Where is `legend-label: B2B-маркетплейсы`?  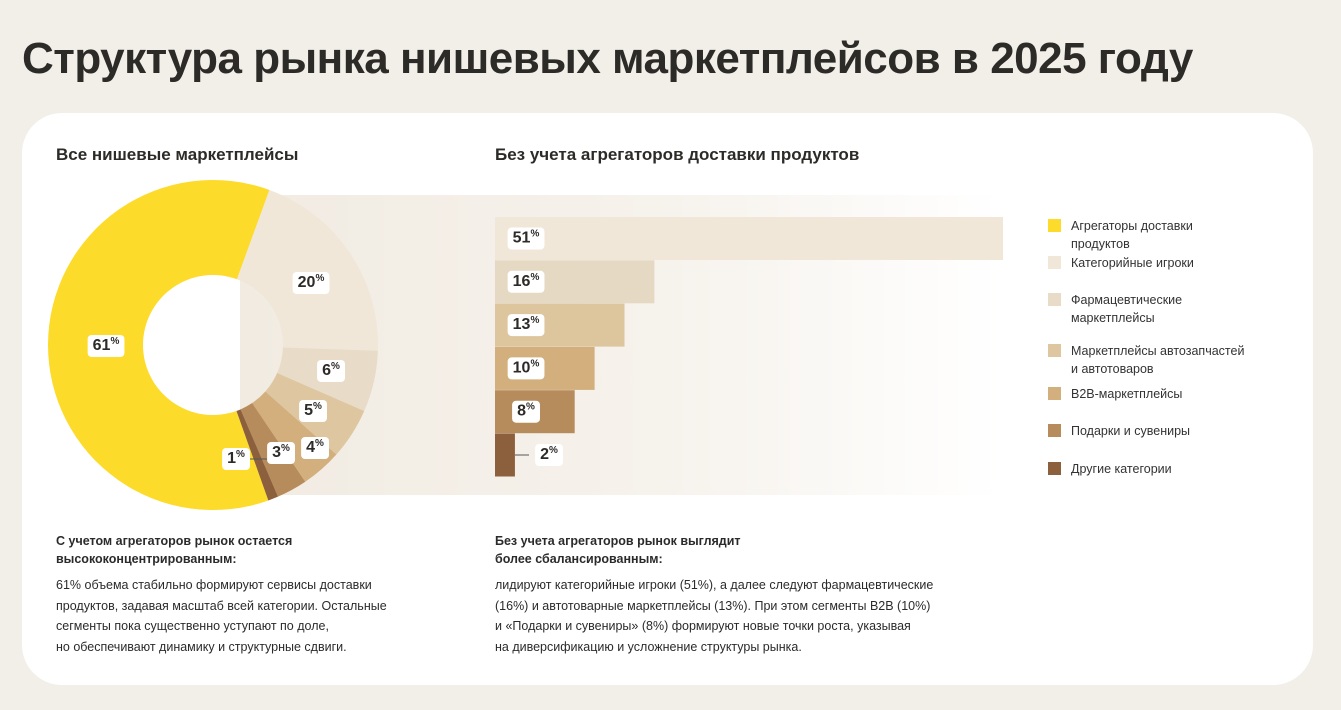 legend-label: B2B-маркетплейсы is located at coordinates (1127, 394).